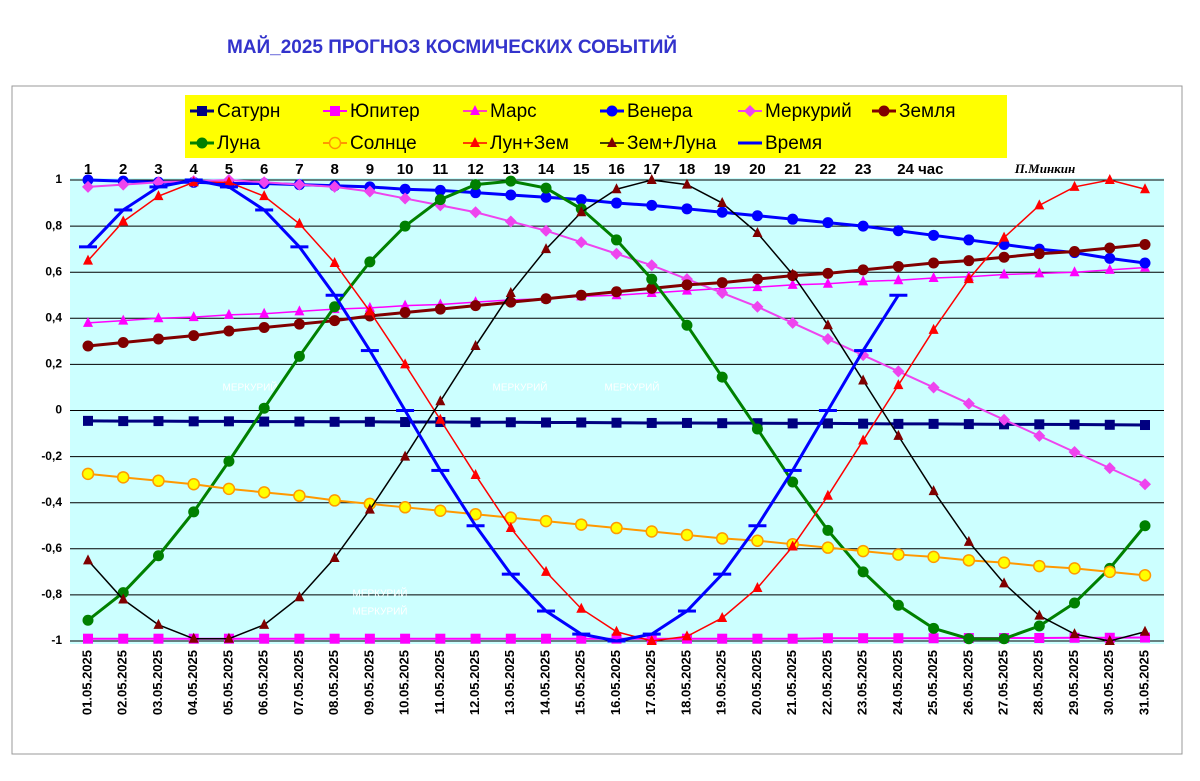 Image resolution: width=1200 pixels, height=781 pixels. I want to click on hour-label: 22, so click(828, 169).